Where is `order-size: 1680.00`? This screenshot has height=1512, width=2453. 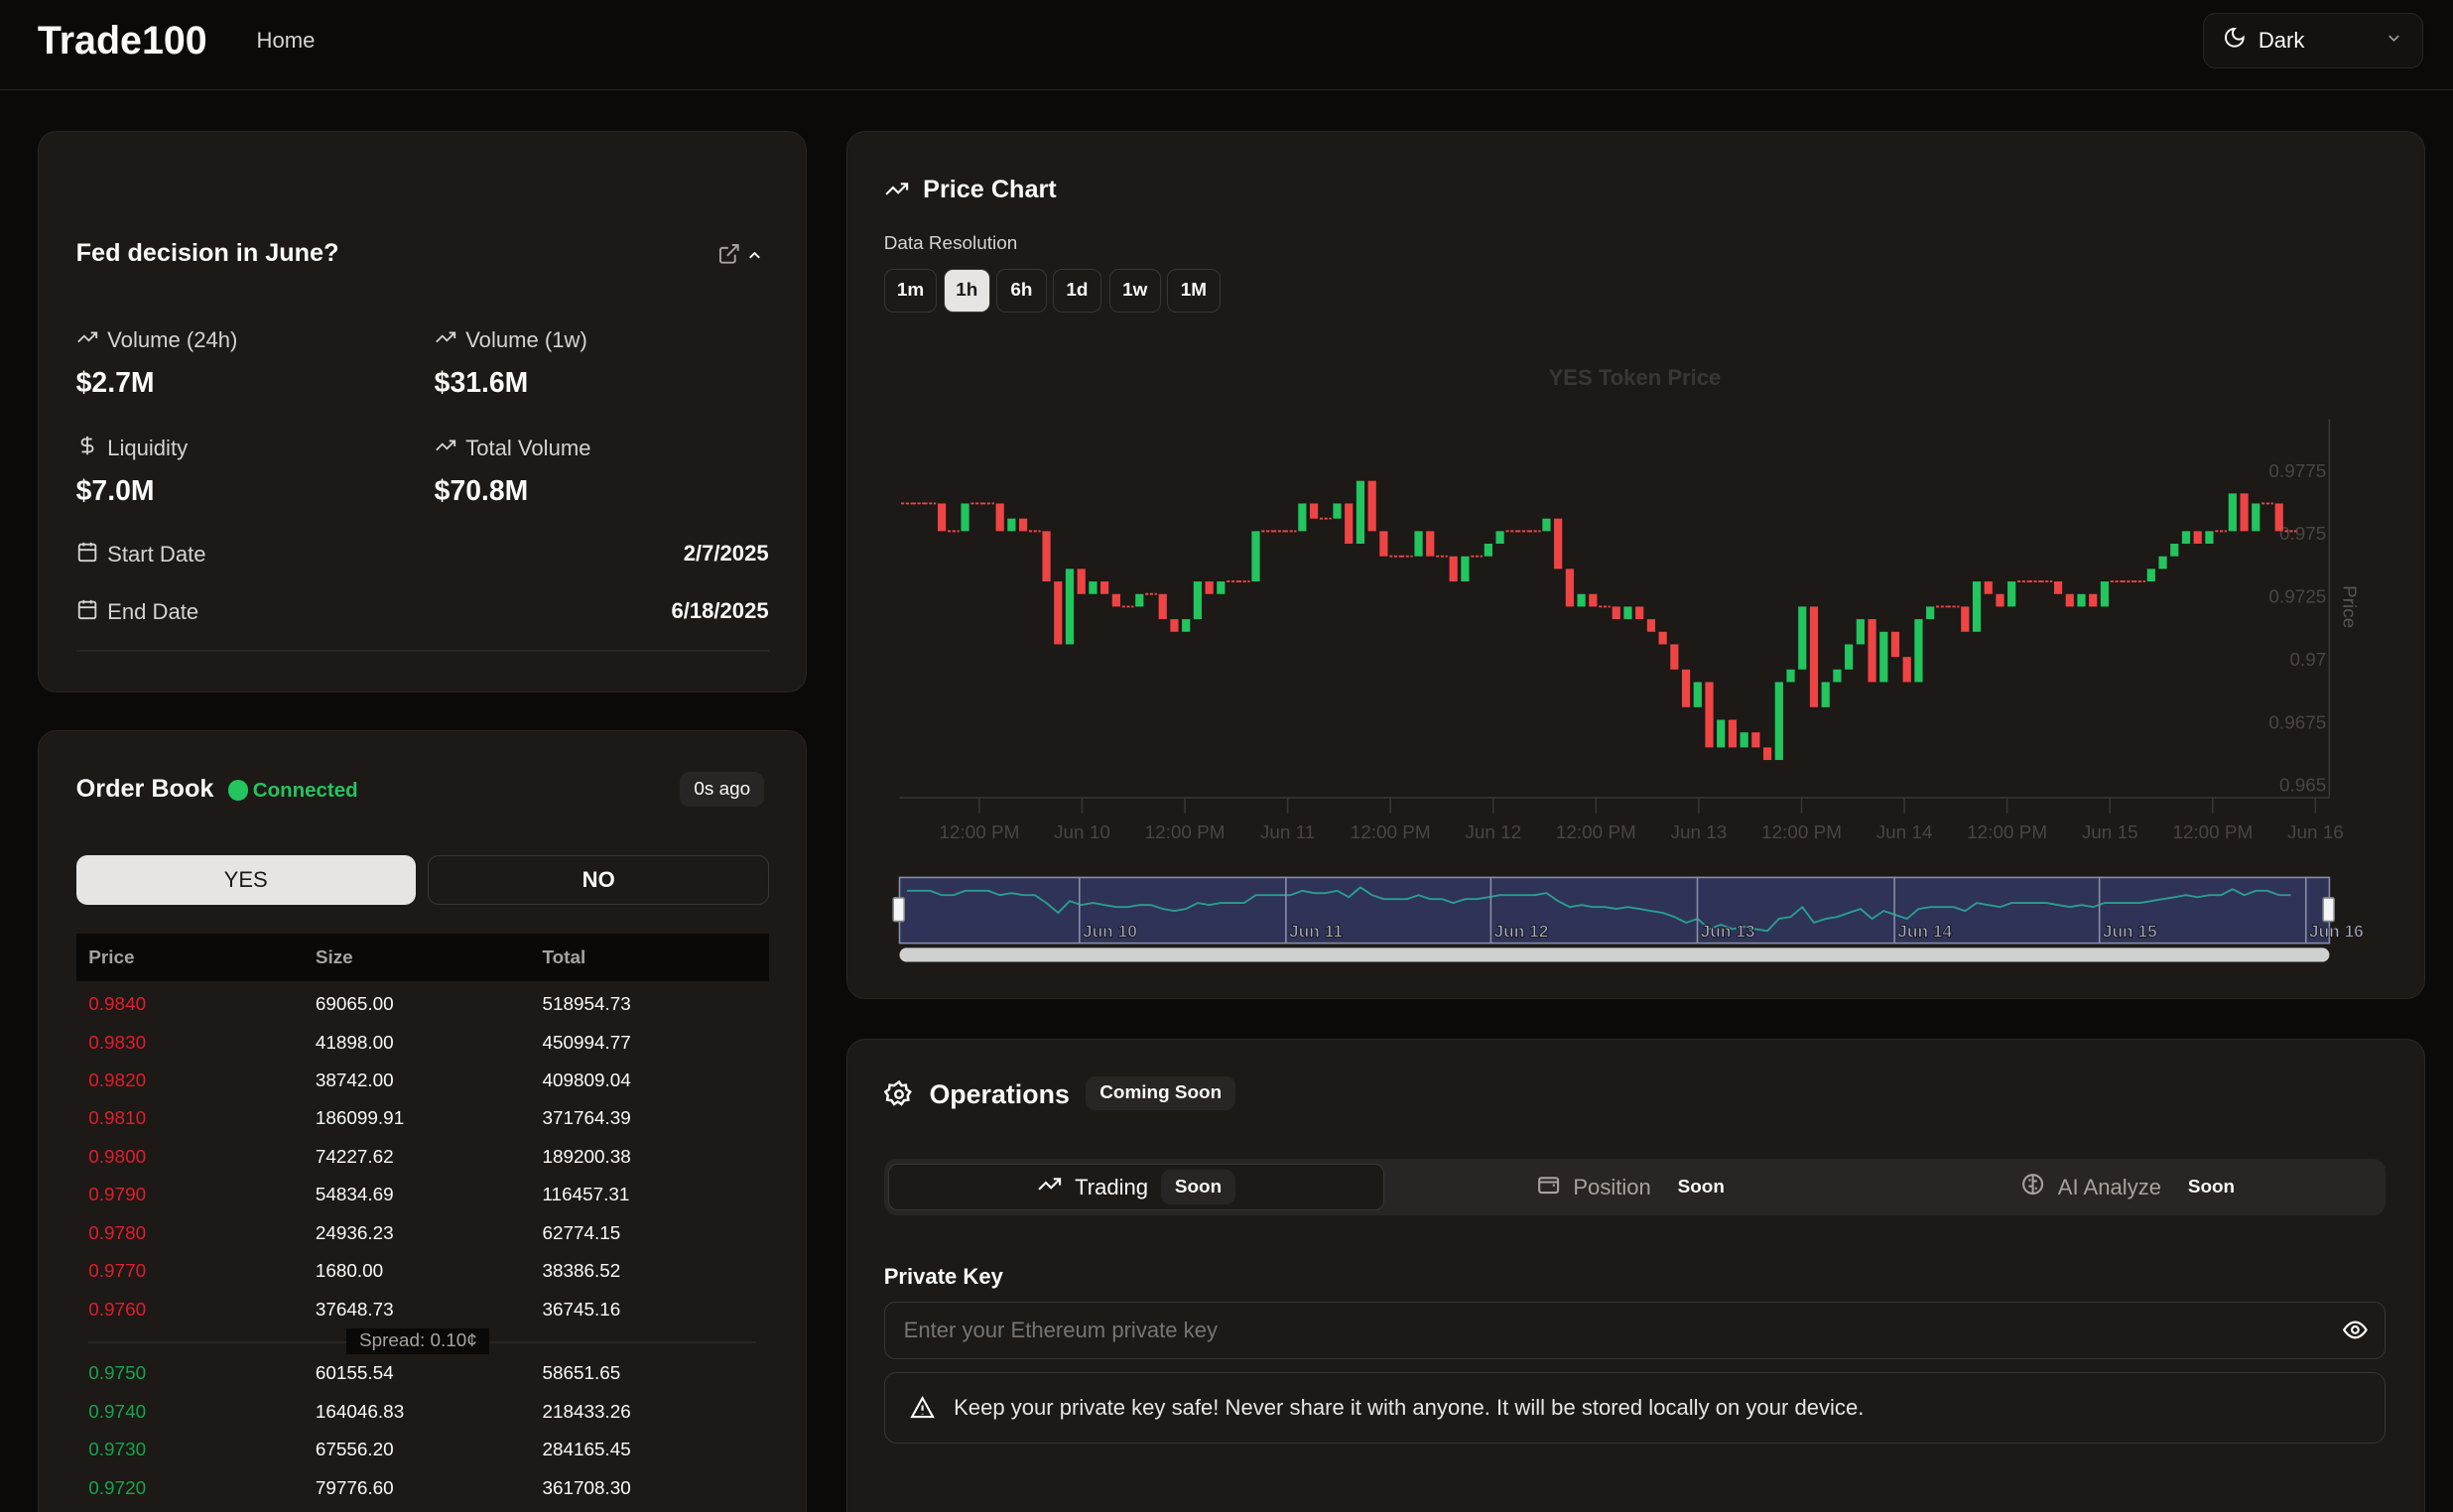 order-size: 1680.00 is located at coordinates (349, 1272).